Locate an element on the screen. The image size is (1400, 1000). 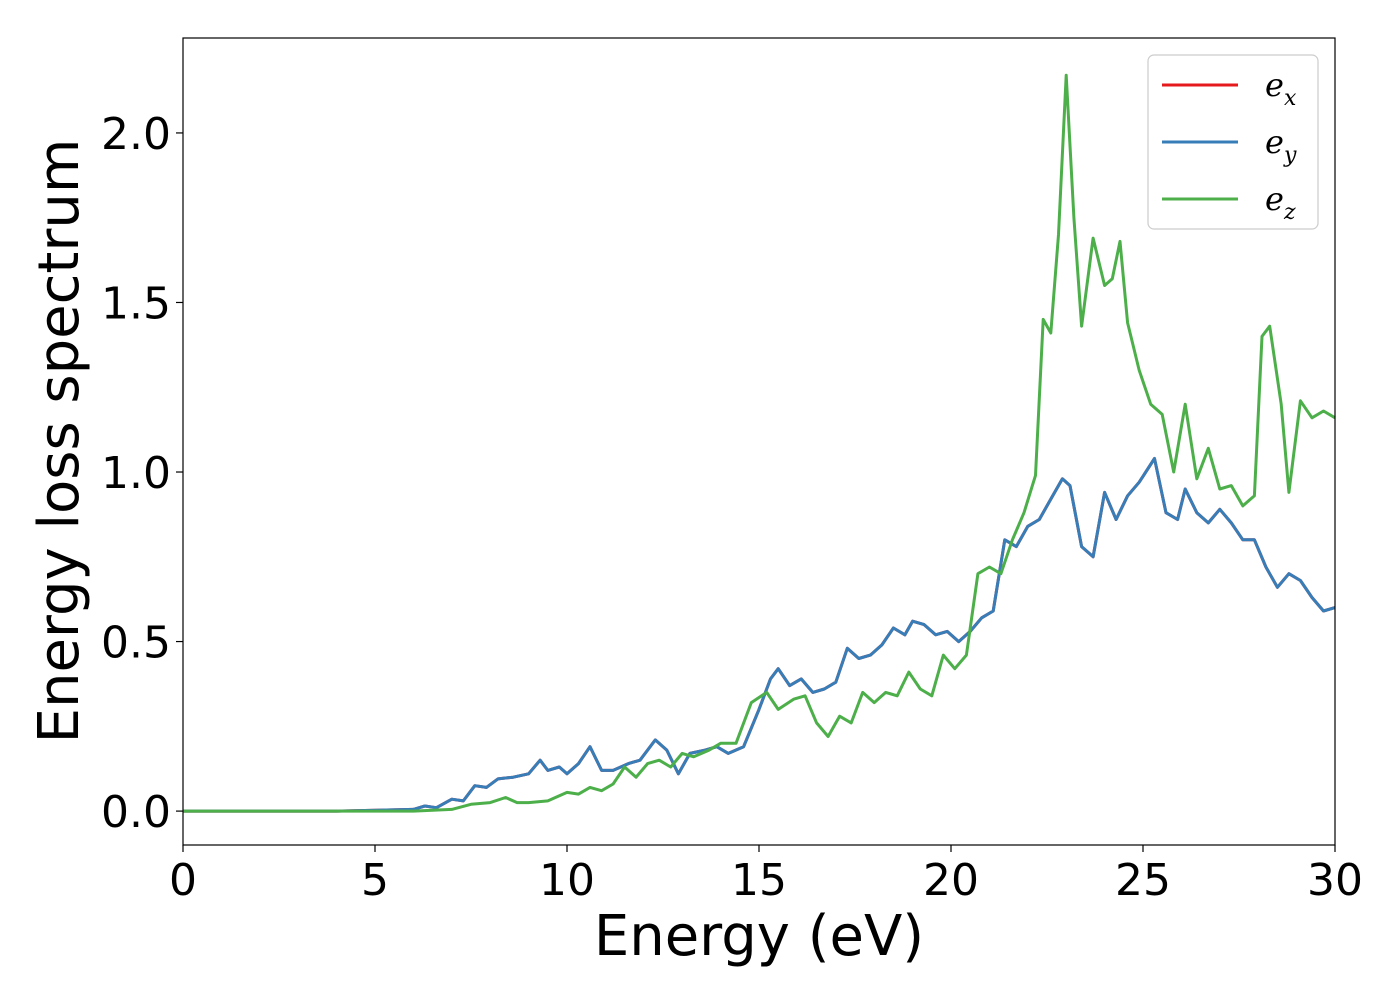
x-tick-label: 20 is located at coordinates (951, 880).